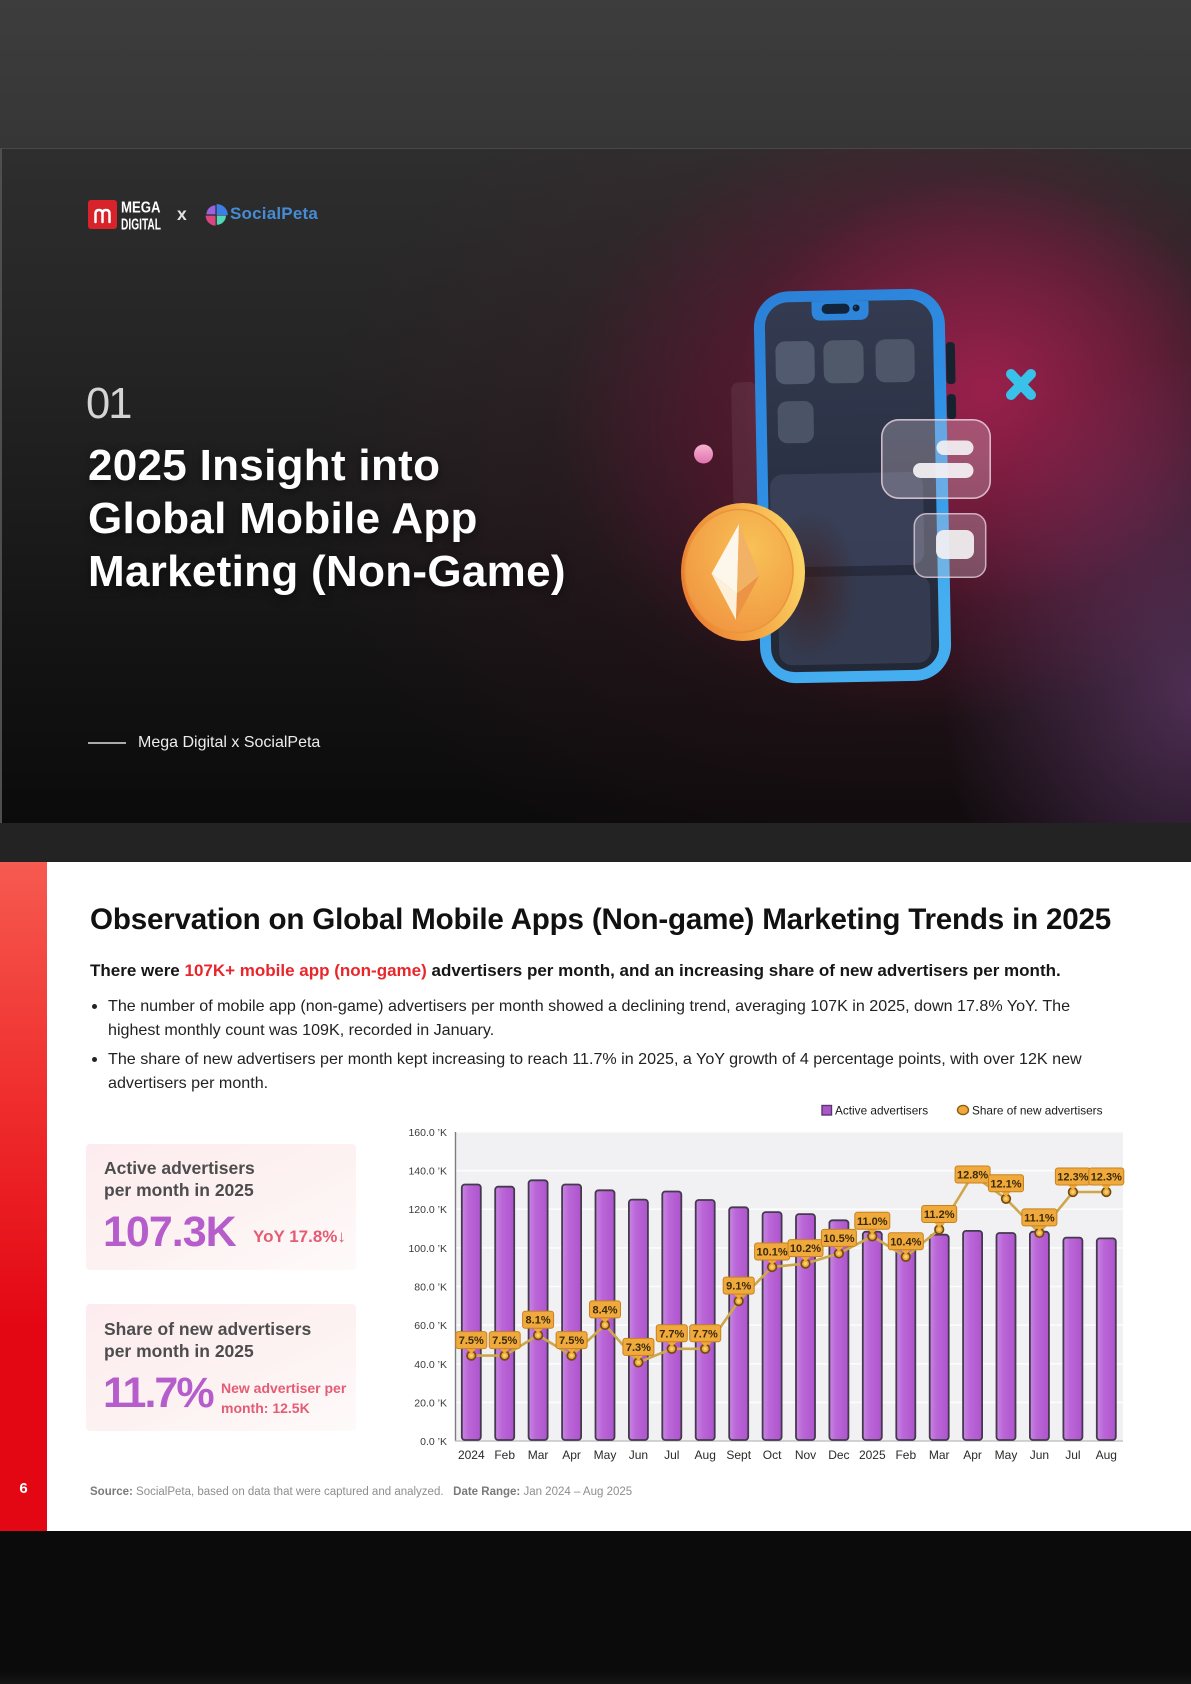 The height and width of the screenshot is (1684, 1191). I want to click on svg-text: 11.2%, so click(939, 1215).